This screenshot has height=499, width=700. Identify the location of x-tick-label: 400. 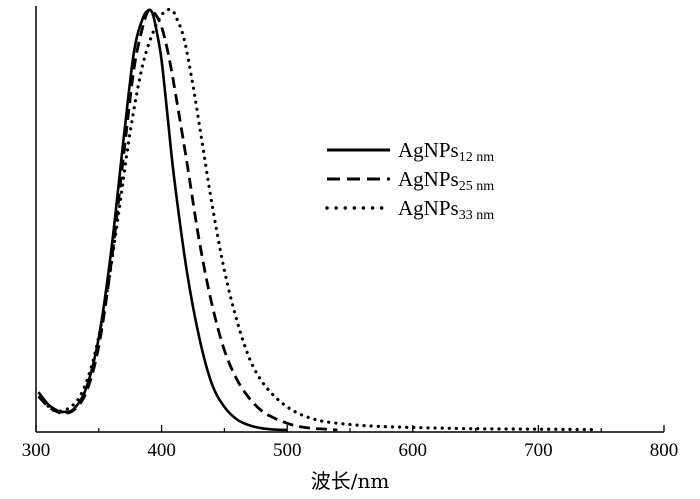
(161, 450).